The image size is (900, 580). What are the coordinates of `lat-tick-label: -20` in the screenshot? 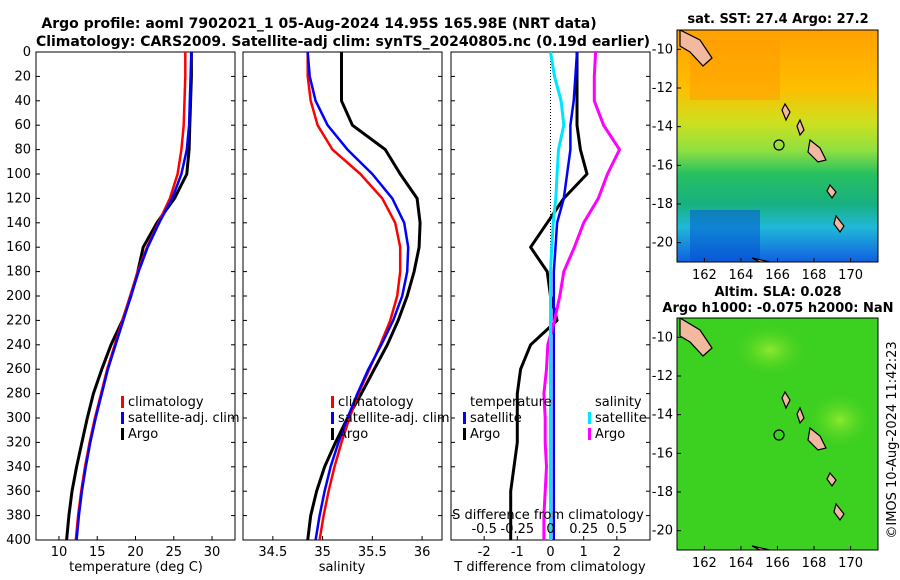 It's located at (662, 243).